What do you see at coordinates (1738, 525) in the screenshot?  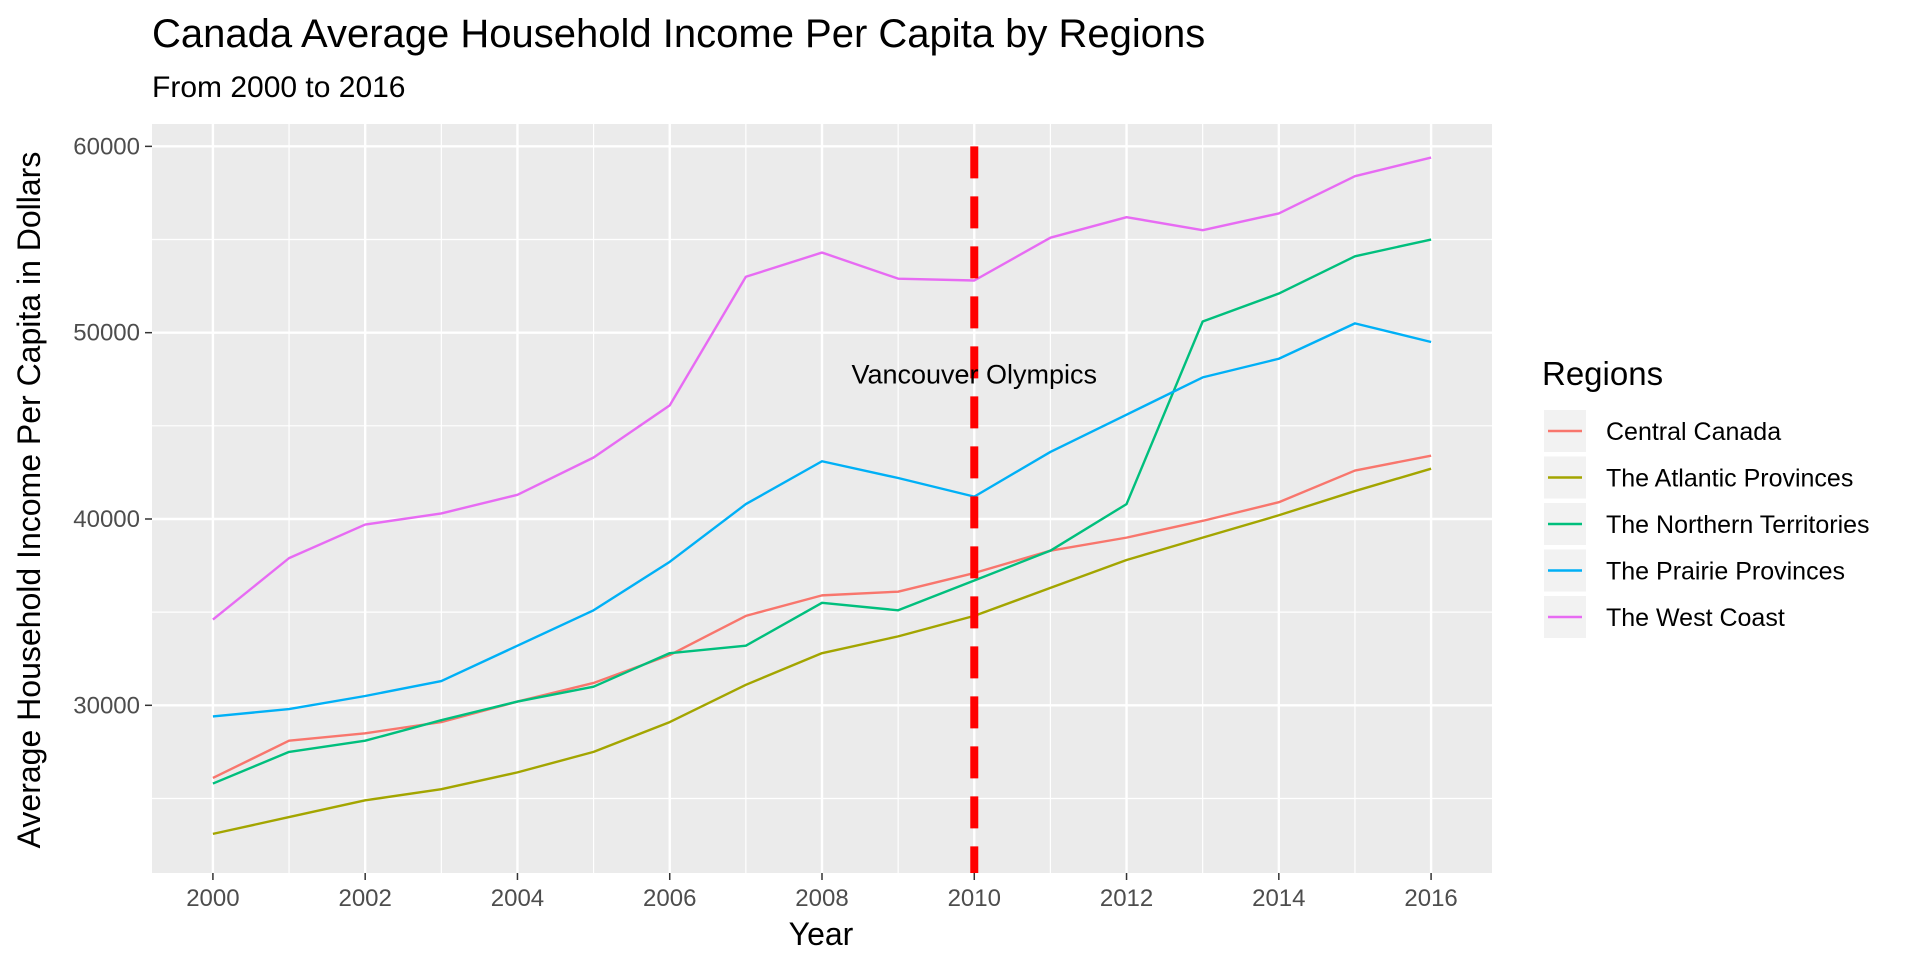 I see `legend-label: The Northern Territories` at bounding box center [1738, 525].